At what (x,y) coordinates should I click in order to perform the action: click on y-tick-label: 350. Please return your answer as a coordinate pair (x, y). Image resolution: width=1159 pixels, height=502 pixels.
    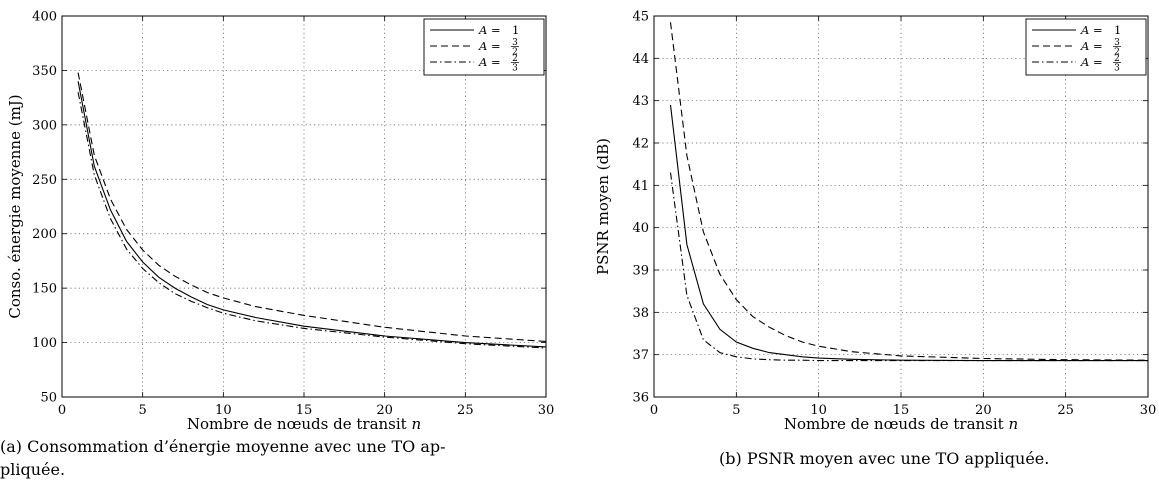
    Looking at the image, I should click on (44, 71).